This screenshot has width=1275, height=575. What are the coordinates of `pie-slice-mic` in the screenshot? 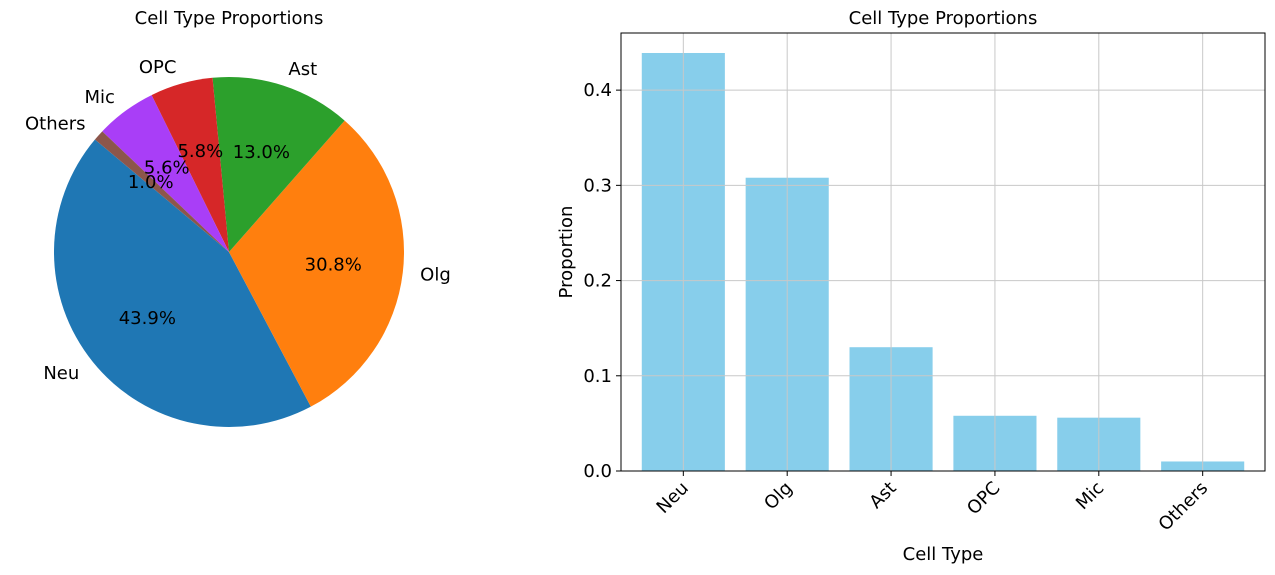 It's located at (165, 174).